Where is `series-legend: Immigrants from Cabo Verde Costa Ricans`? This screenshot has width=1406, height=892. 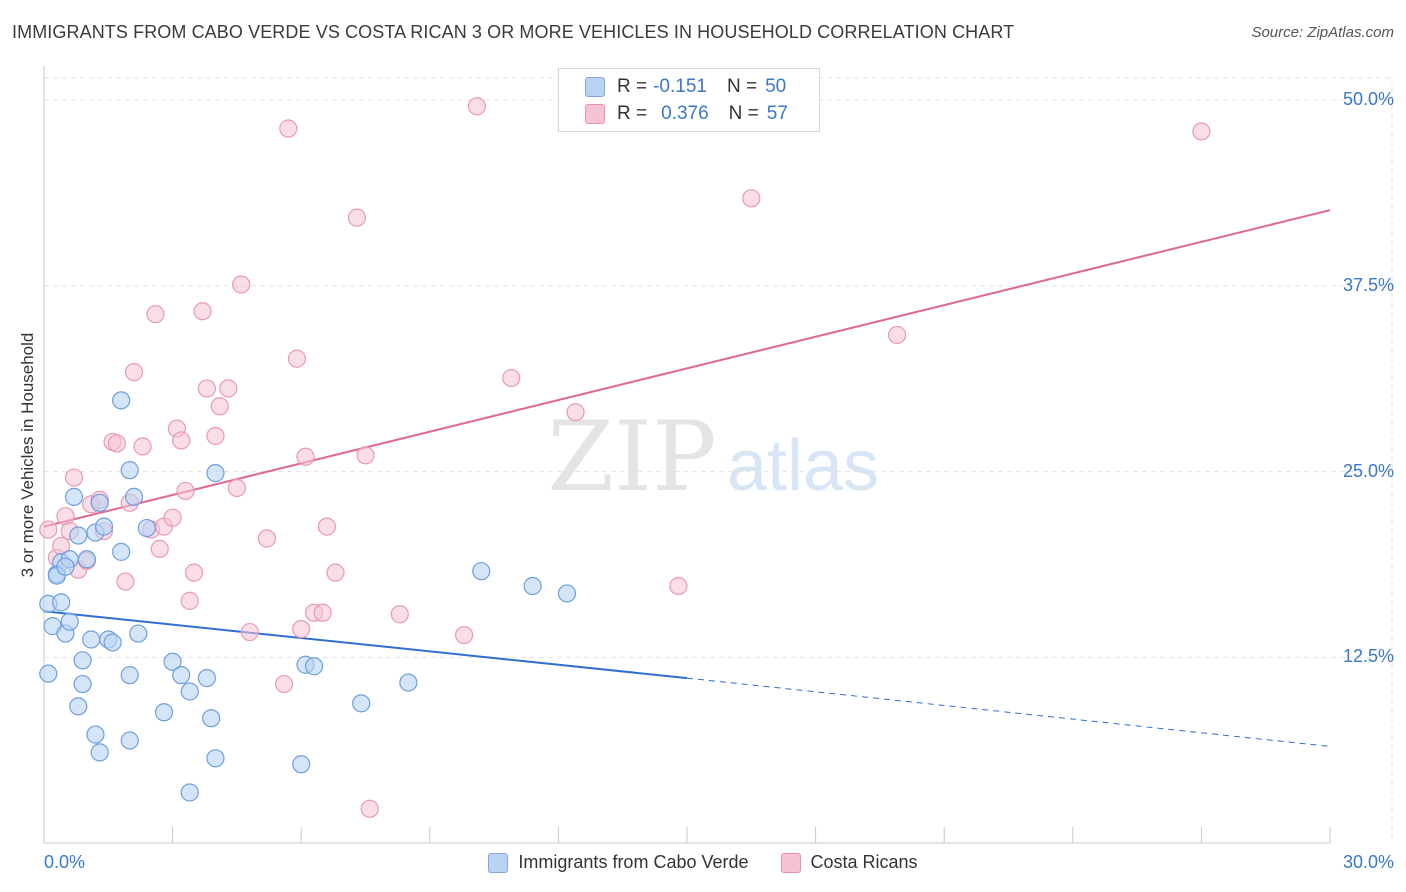 series-legend: Immigrants from Cabo Verde Costa Ricans is located at coordinates (703, 862).